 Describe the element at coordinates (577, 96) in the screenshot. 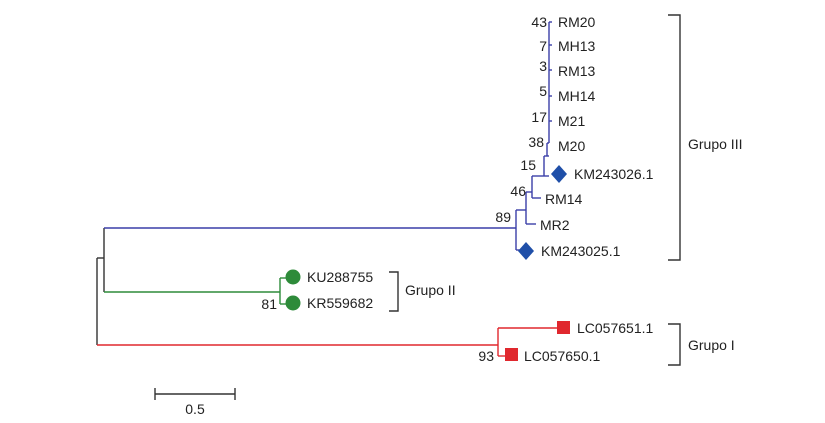

I see `taxon-label-mh14: MH14` at that location.